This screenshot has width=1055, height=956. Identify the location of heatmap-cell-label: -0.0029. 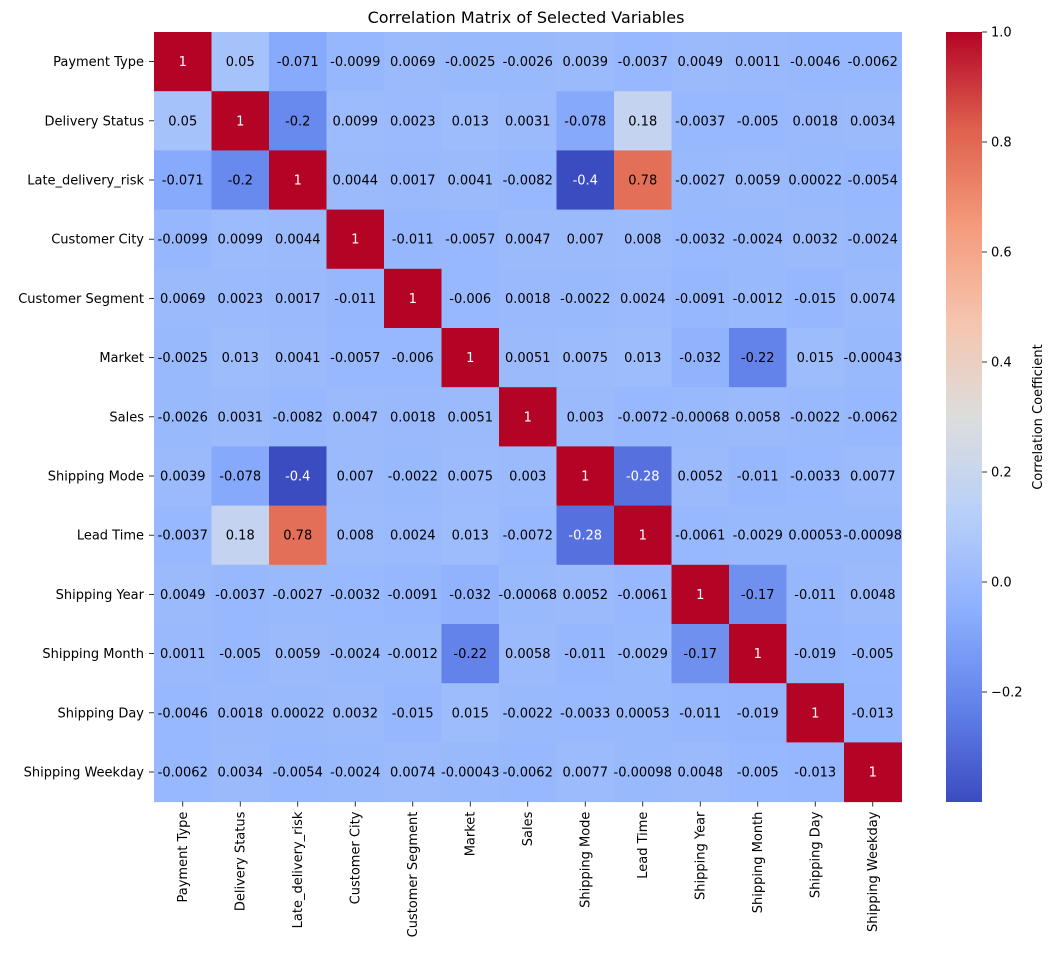
(643, 654).